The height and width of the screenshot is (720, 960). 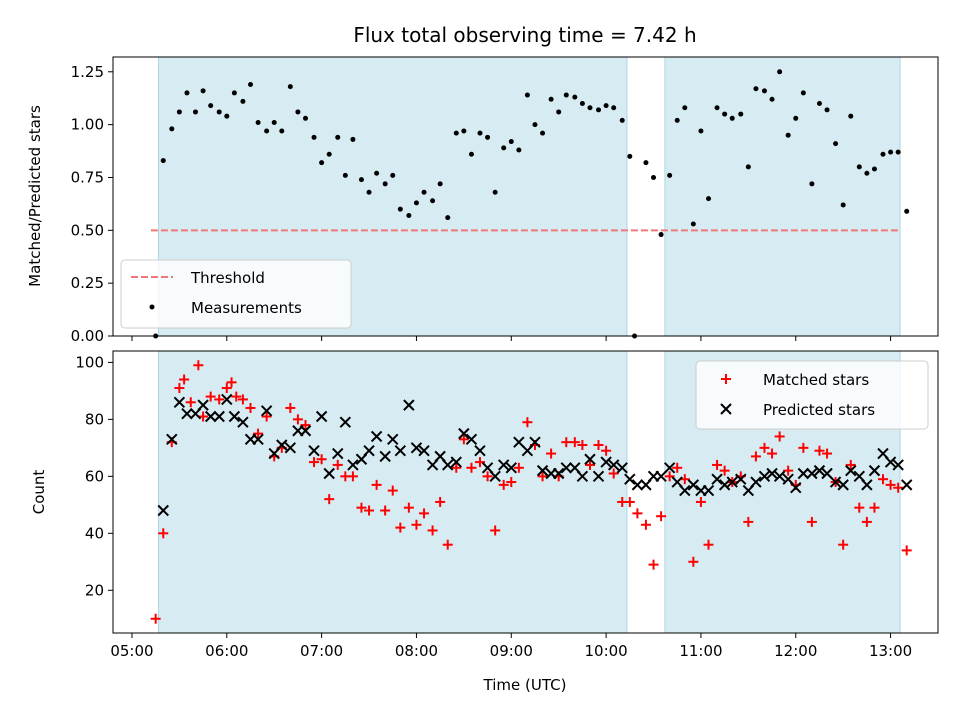 I want to click on shaded-interval, so click(x=782, y=196).